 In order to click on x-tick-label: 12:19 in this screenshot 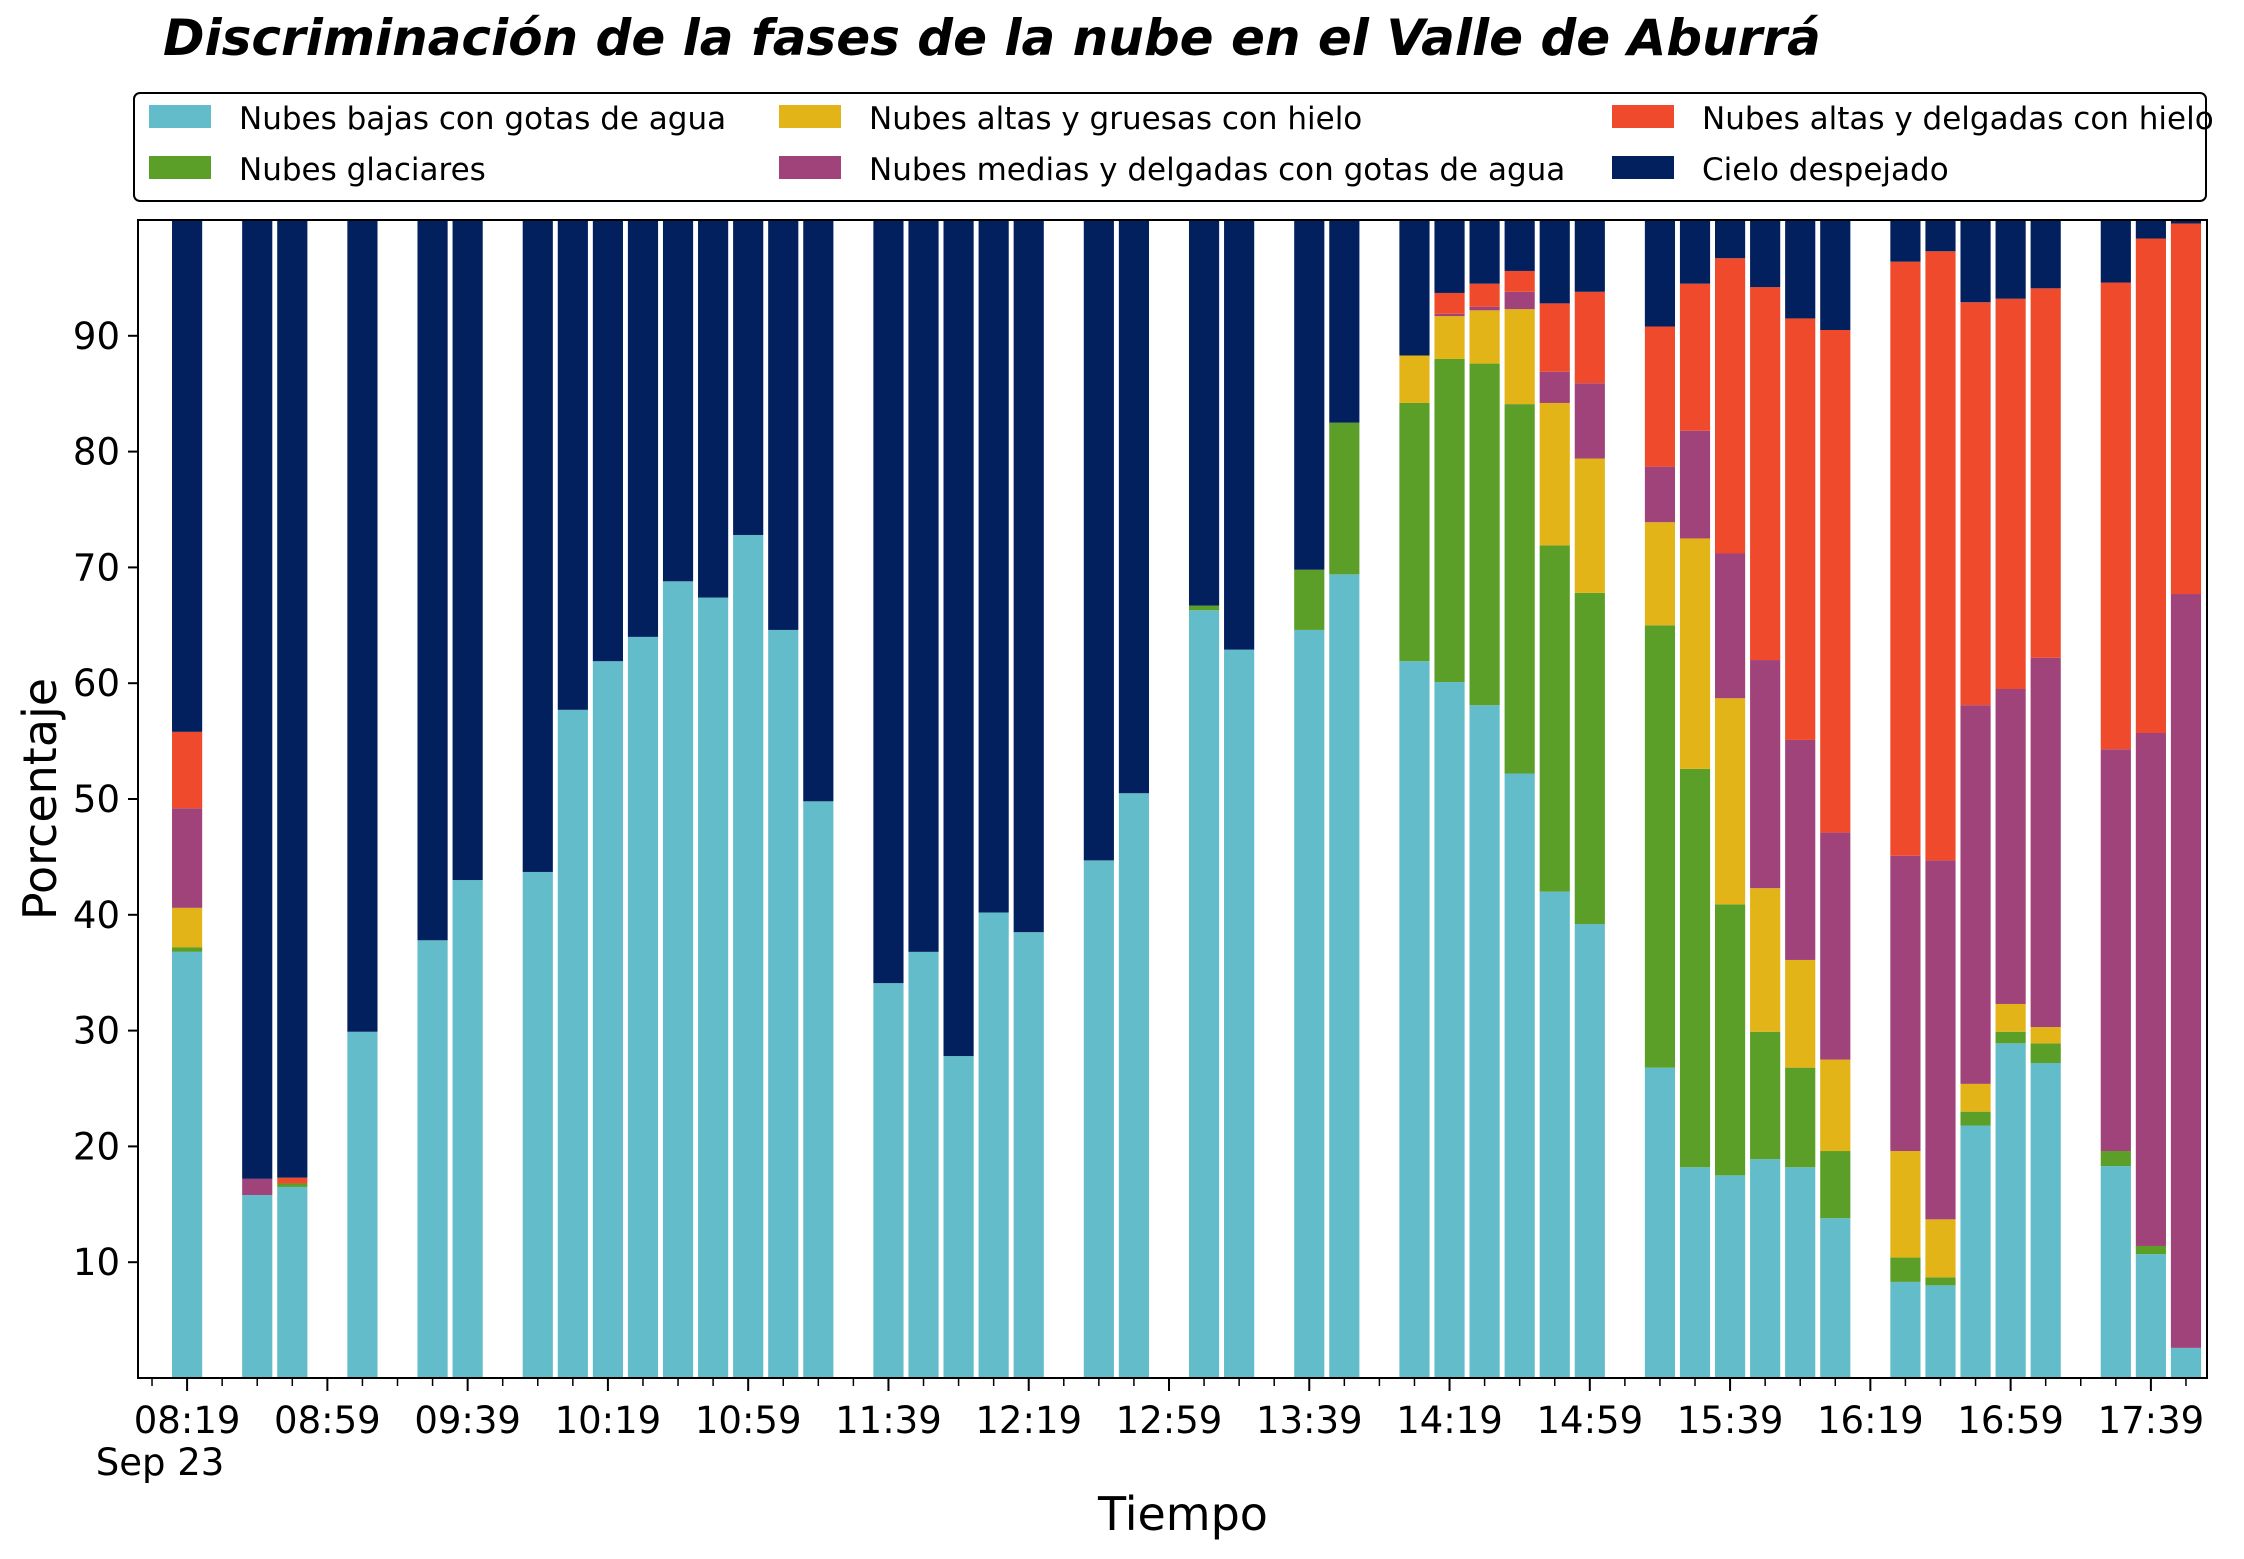, I will do `click(1028, 1420)`.